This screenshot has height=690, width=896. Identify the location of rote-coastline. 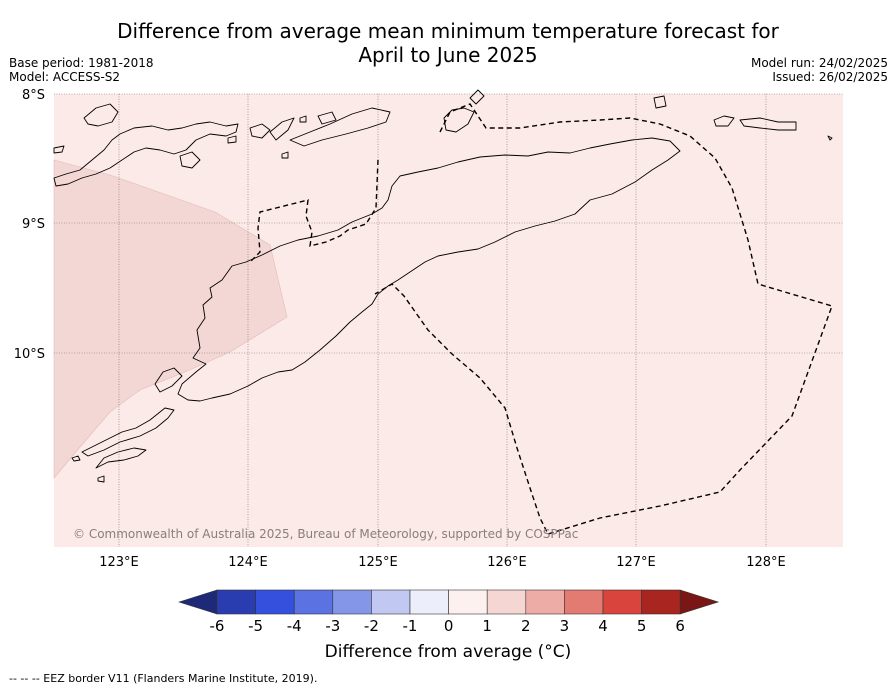
(168, 380).